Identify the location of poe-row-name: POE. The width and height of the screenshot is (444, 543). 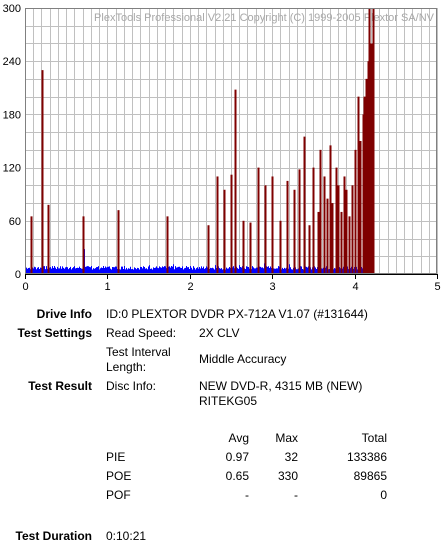
(119, 476).